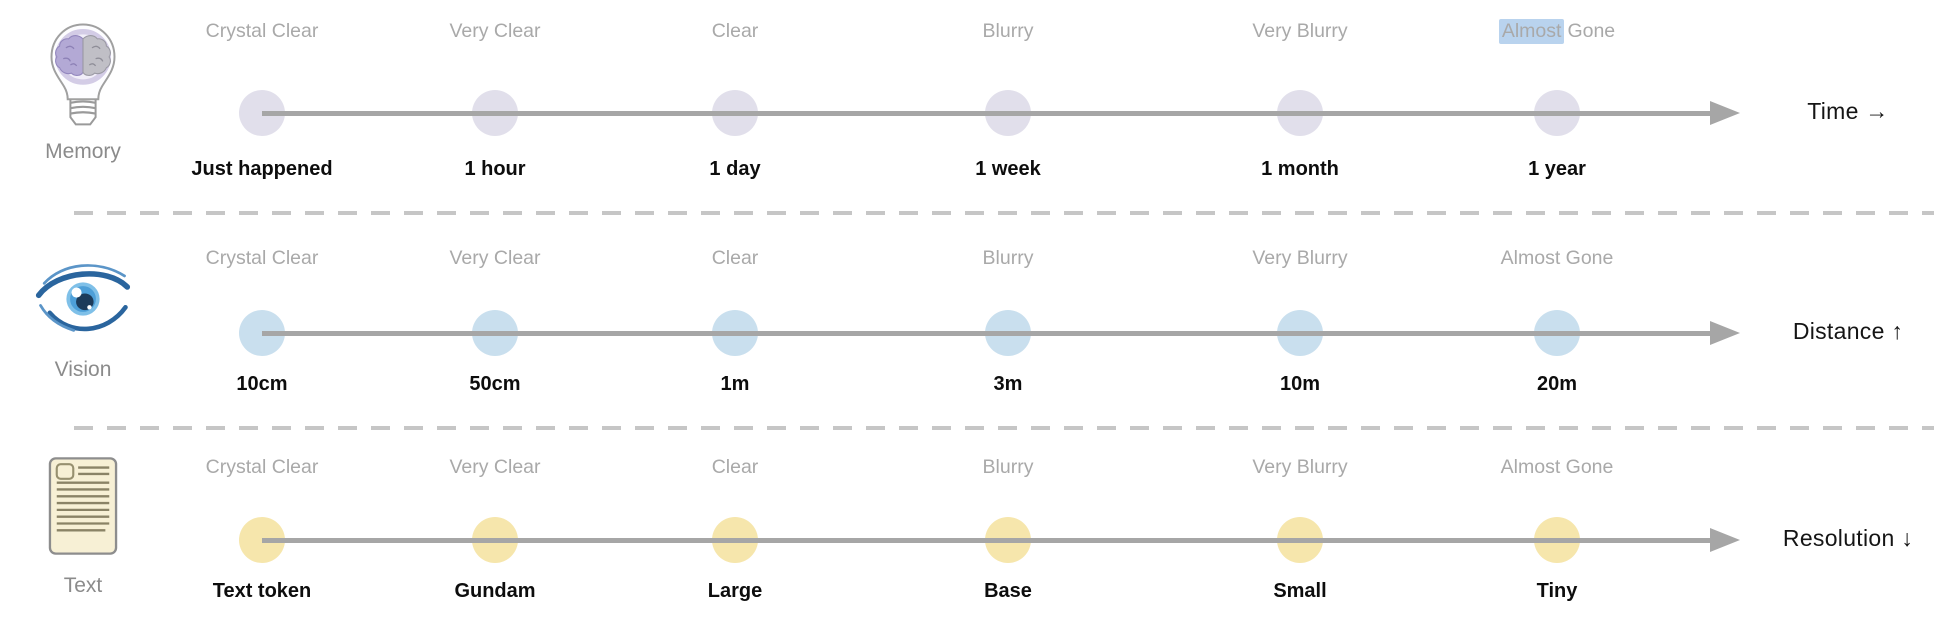 The image size is (1938, 628). I want to click on vision-stage-1: Crystal Clear 10cm, so click(262, 320).